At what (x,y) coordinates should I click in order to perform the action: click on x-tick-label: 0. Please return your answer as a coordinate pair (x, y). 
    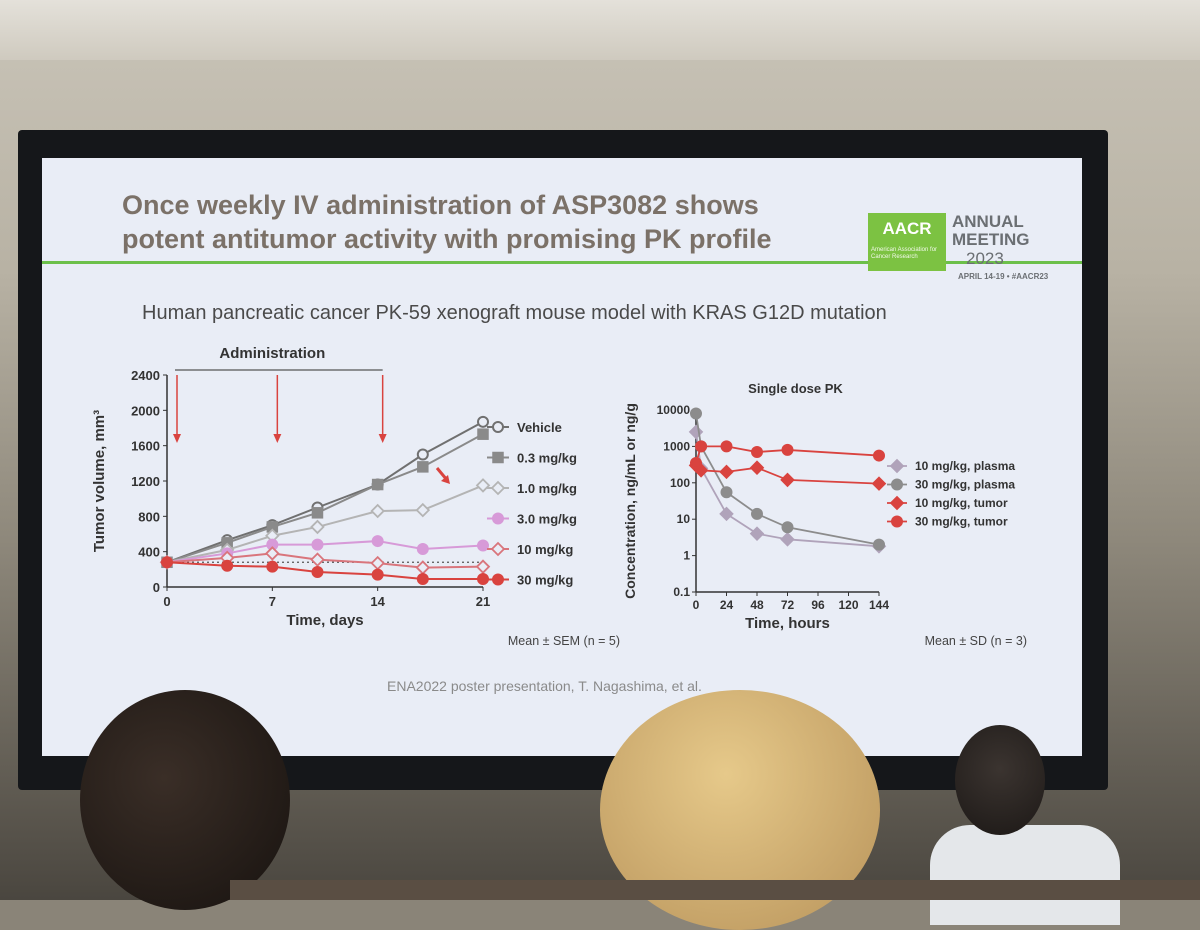
    Looking at the image, I should click on (166, 601).